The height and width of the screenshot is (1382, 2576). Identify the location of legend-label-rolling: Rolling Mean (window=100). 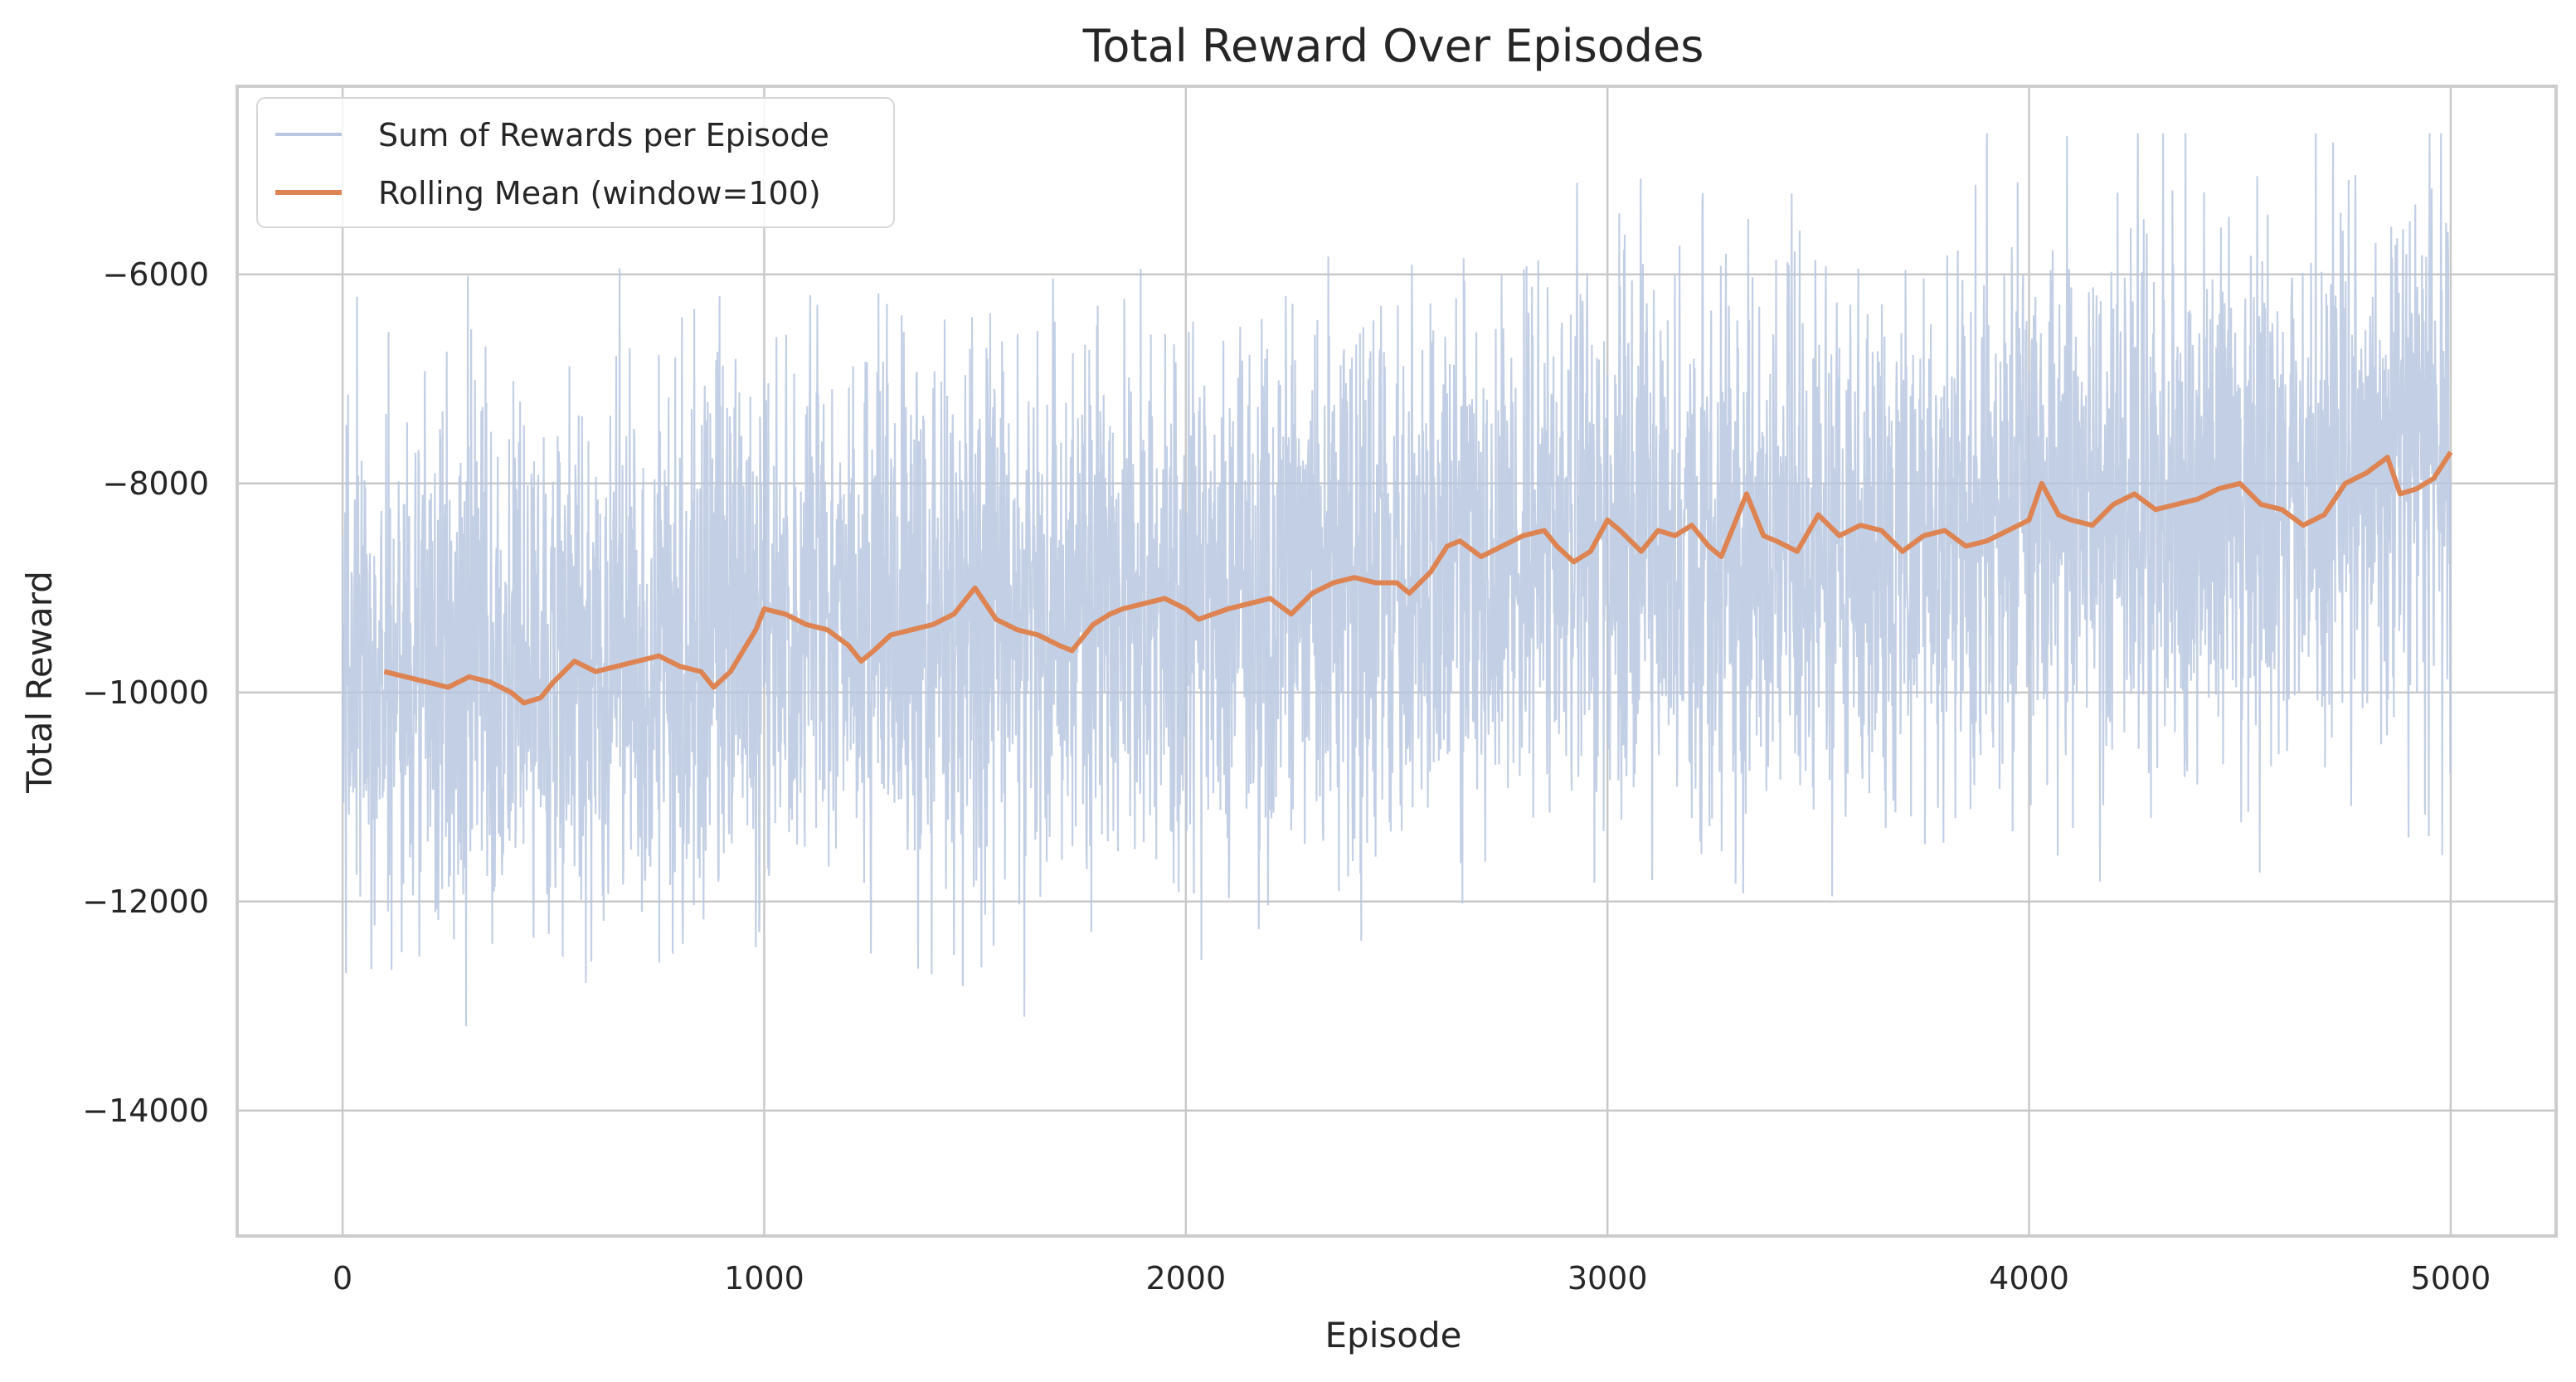
(600, 193).